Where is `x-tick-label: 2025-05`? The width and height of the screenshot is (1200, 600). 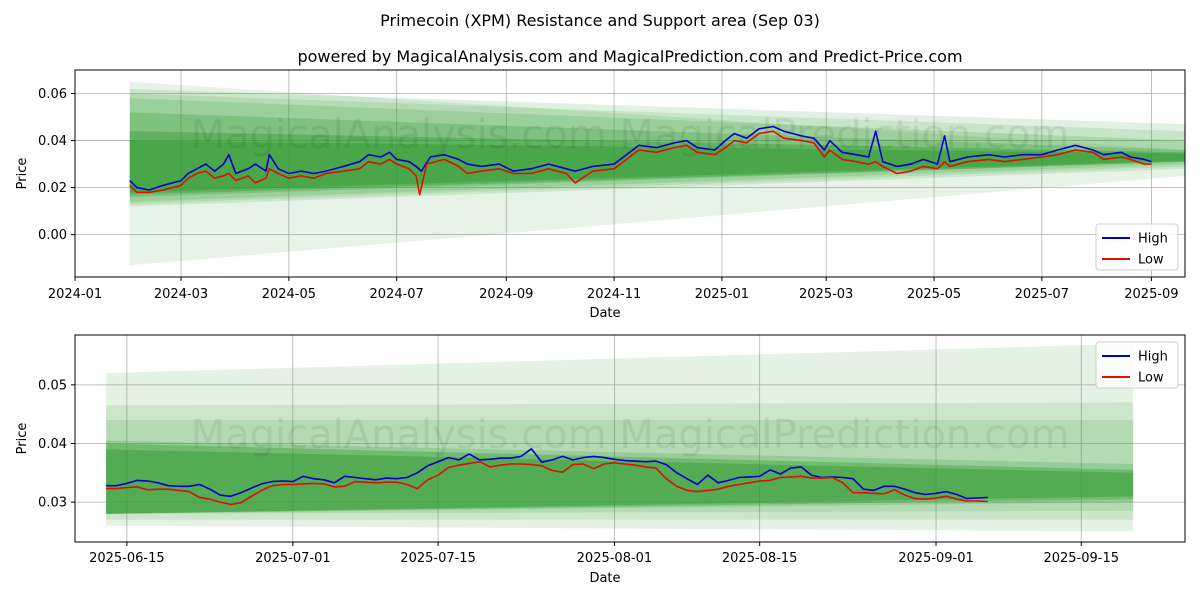
x-tick-label: 2025-05 is located at coordinates (934, 294).